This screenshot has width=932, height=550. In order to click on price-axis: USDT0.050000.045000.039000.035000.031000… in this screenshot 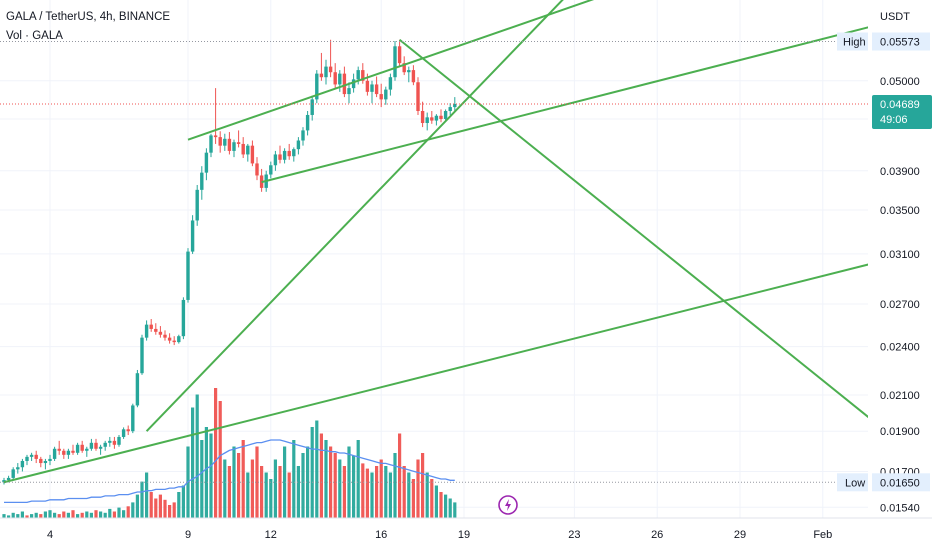, I will do `click(884, 275)`.